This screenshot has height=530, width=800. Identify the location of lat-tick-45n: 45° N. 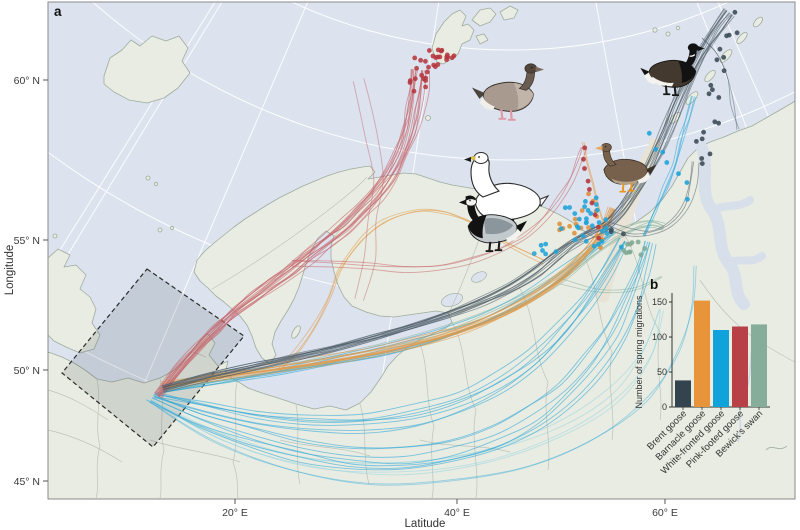
(27, 482).